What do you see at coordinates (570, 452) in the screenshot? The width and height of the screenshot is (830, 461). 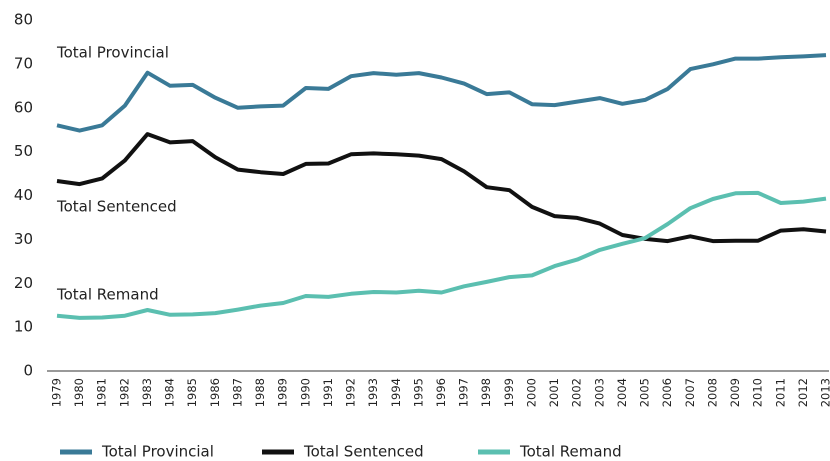 I see `legend-label: Total Remand` at bounding box center [570, 452].